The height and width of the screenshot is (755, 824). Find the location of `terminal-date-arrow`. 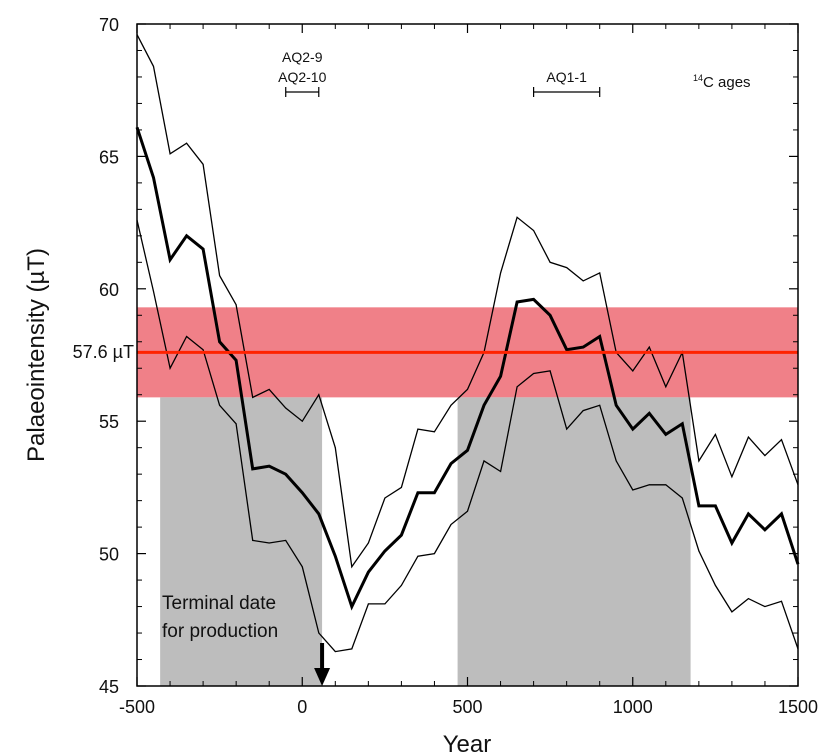

terminal-date-arrow is located at coordinates (322, 664).